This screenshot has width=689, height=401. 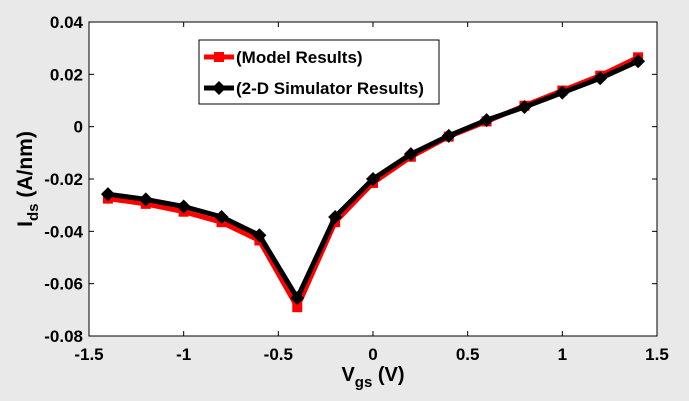 I want to click on y-tick-label: -0.02, so click(x=63, y=179).